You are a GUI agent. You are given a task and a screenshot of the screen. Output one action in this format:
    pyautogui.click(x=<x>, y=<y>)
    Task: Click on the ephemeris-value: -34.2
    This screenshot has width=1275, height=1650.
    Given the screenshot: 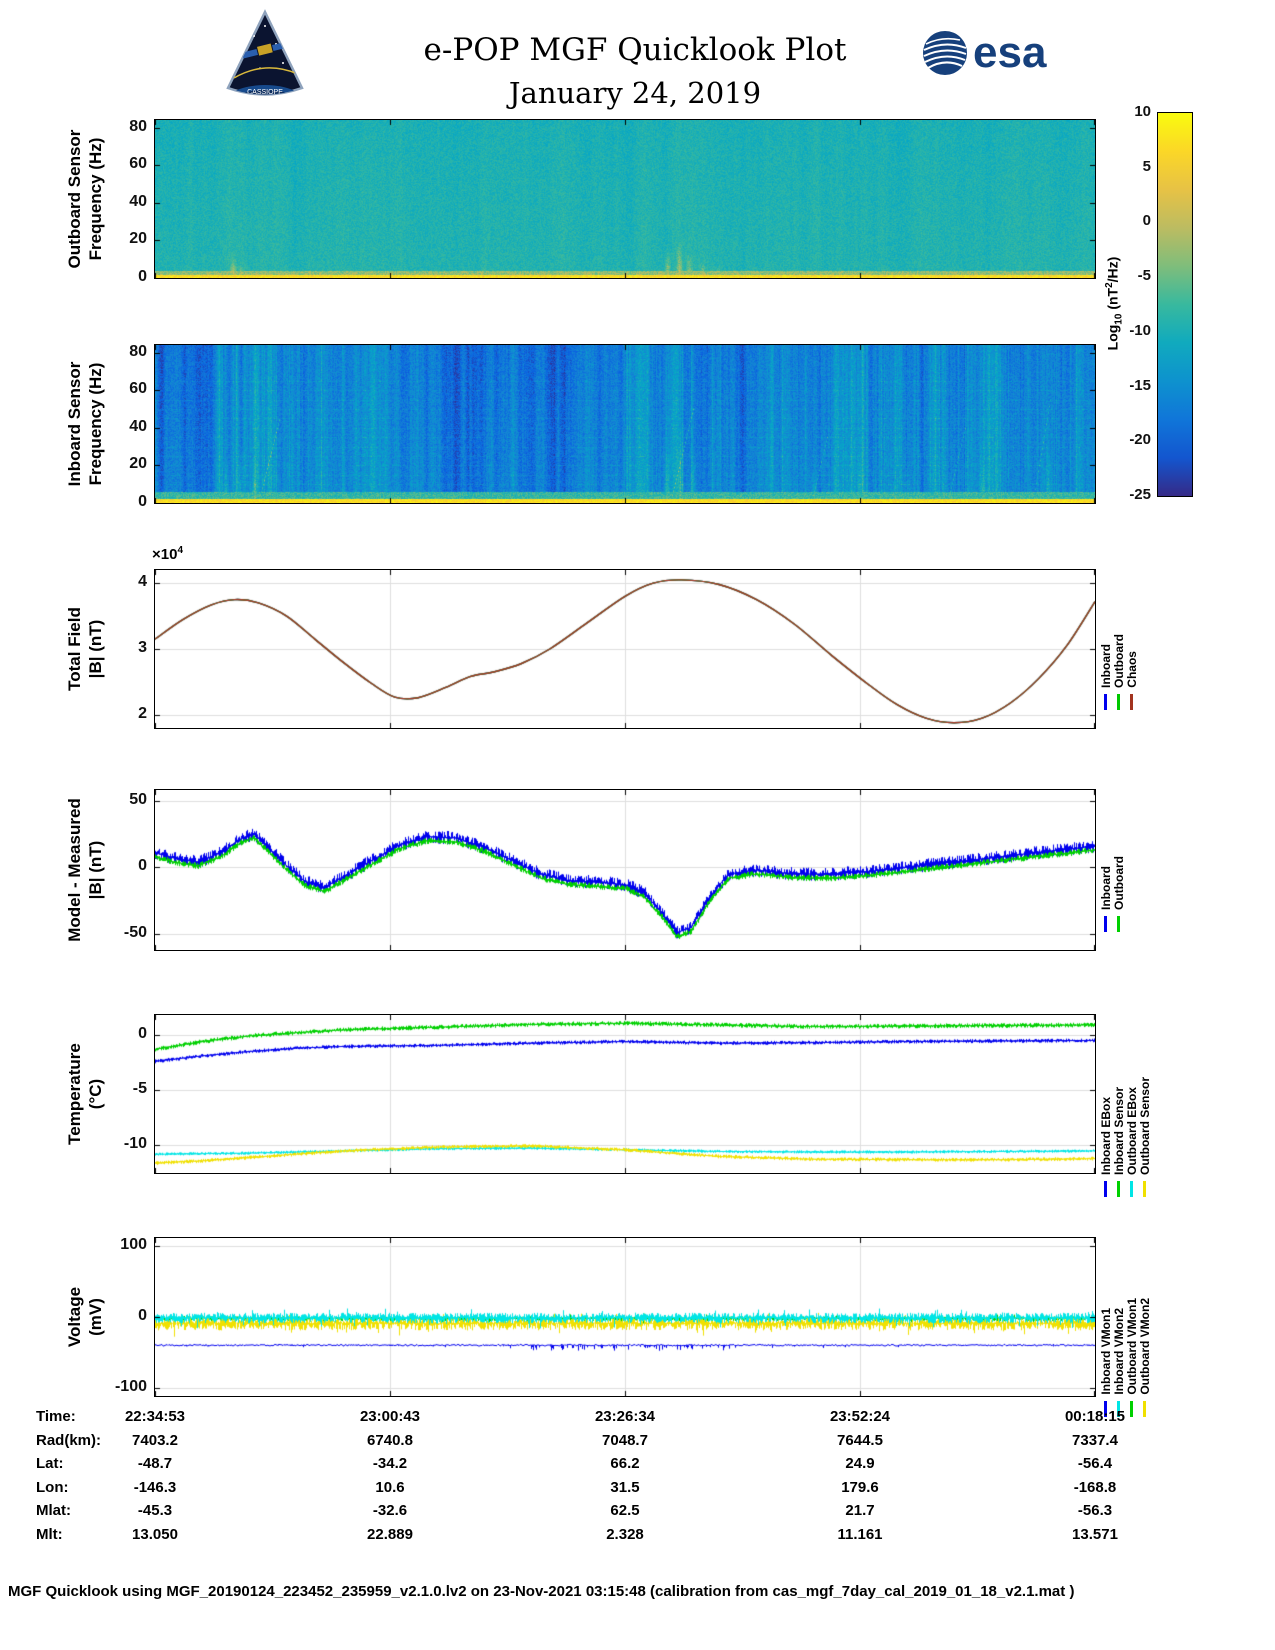 What is the action you would take?
    pyautogui.click(x=390, y=1463)
    